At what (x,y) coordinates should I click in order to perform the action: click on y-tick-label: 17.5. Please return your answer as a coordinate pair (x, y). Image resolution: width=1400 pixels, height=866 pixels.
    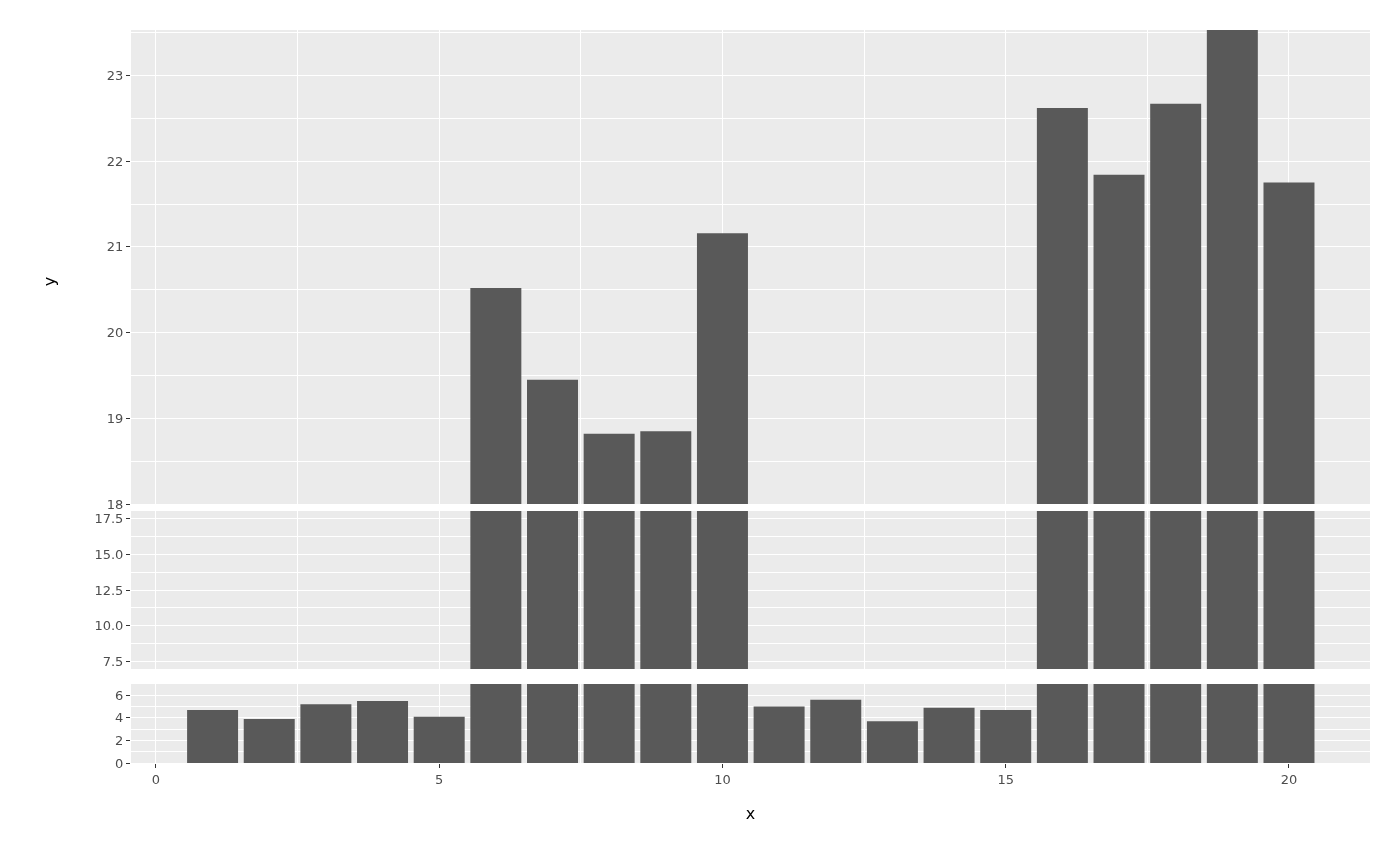
    Looking at the image, I should click on (109, 518).